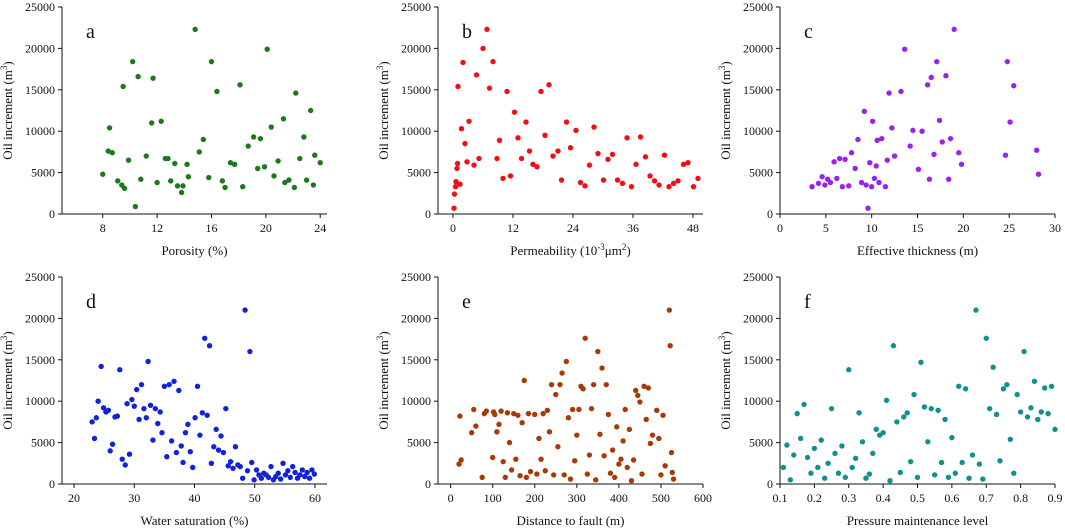  What do you see at coordinates (40, 401) in the screenshot?
I see `y-tick-label: 10000` at bounding box center [40, 401].